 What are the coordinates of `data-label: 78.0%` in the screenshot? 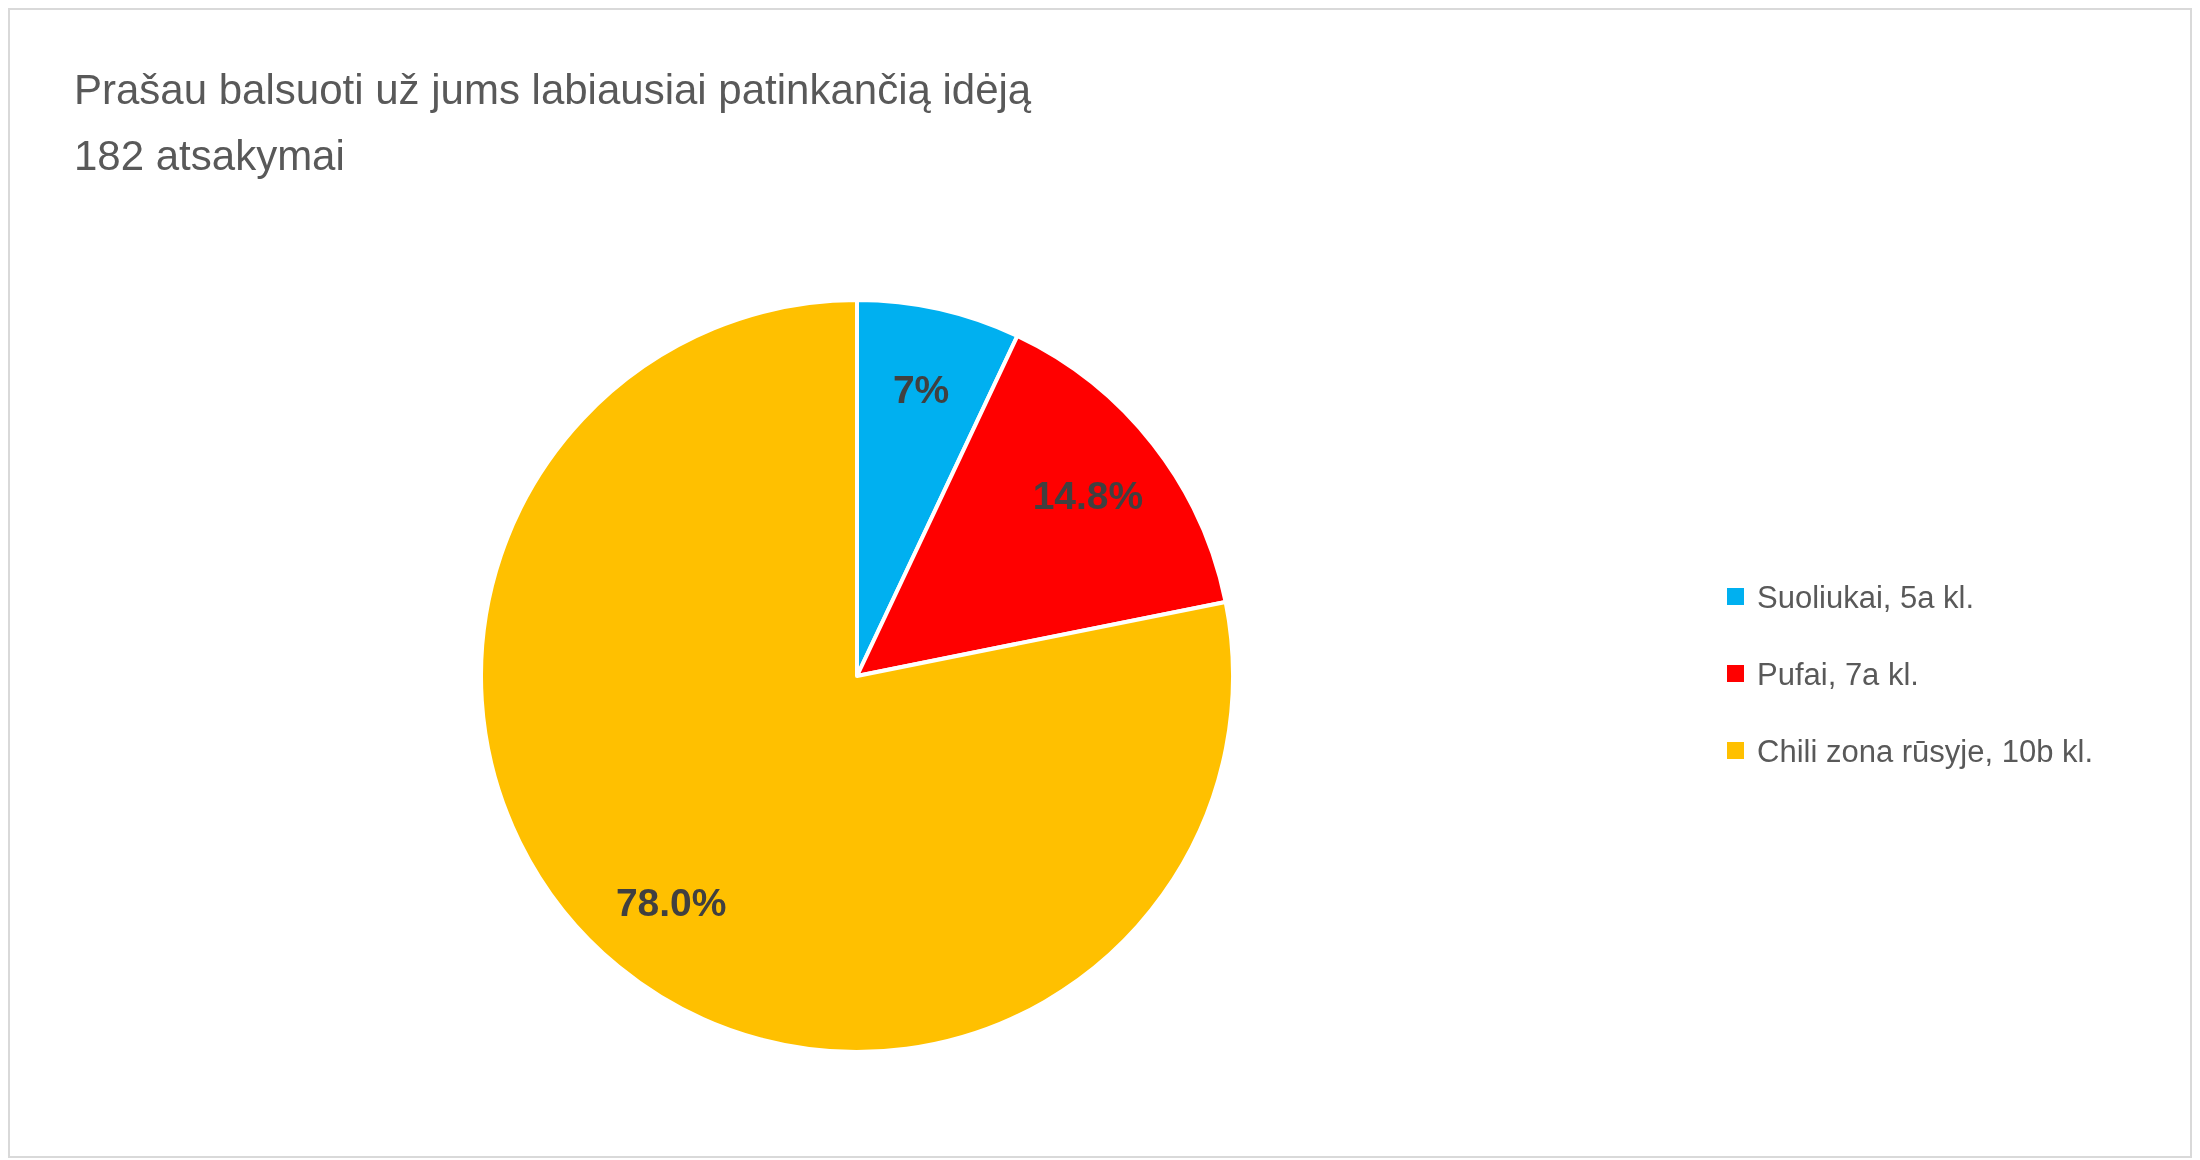 It's located at (671, 903).